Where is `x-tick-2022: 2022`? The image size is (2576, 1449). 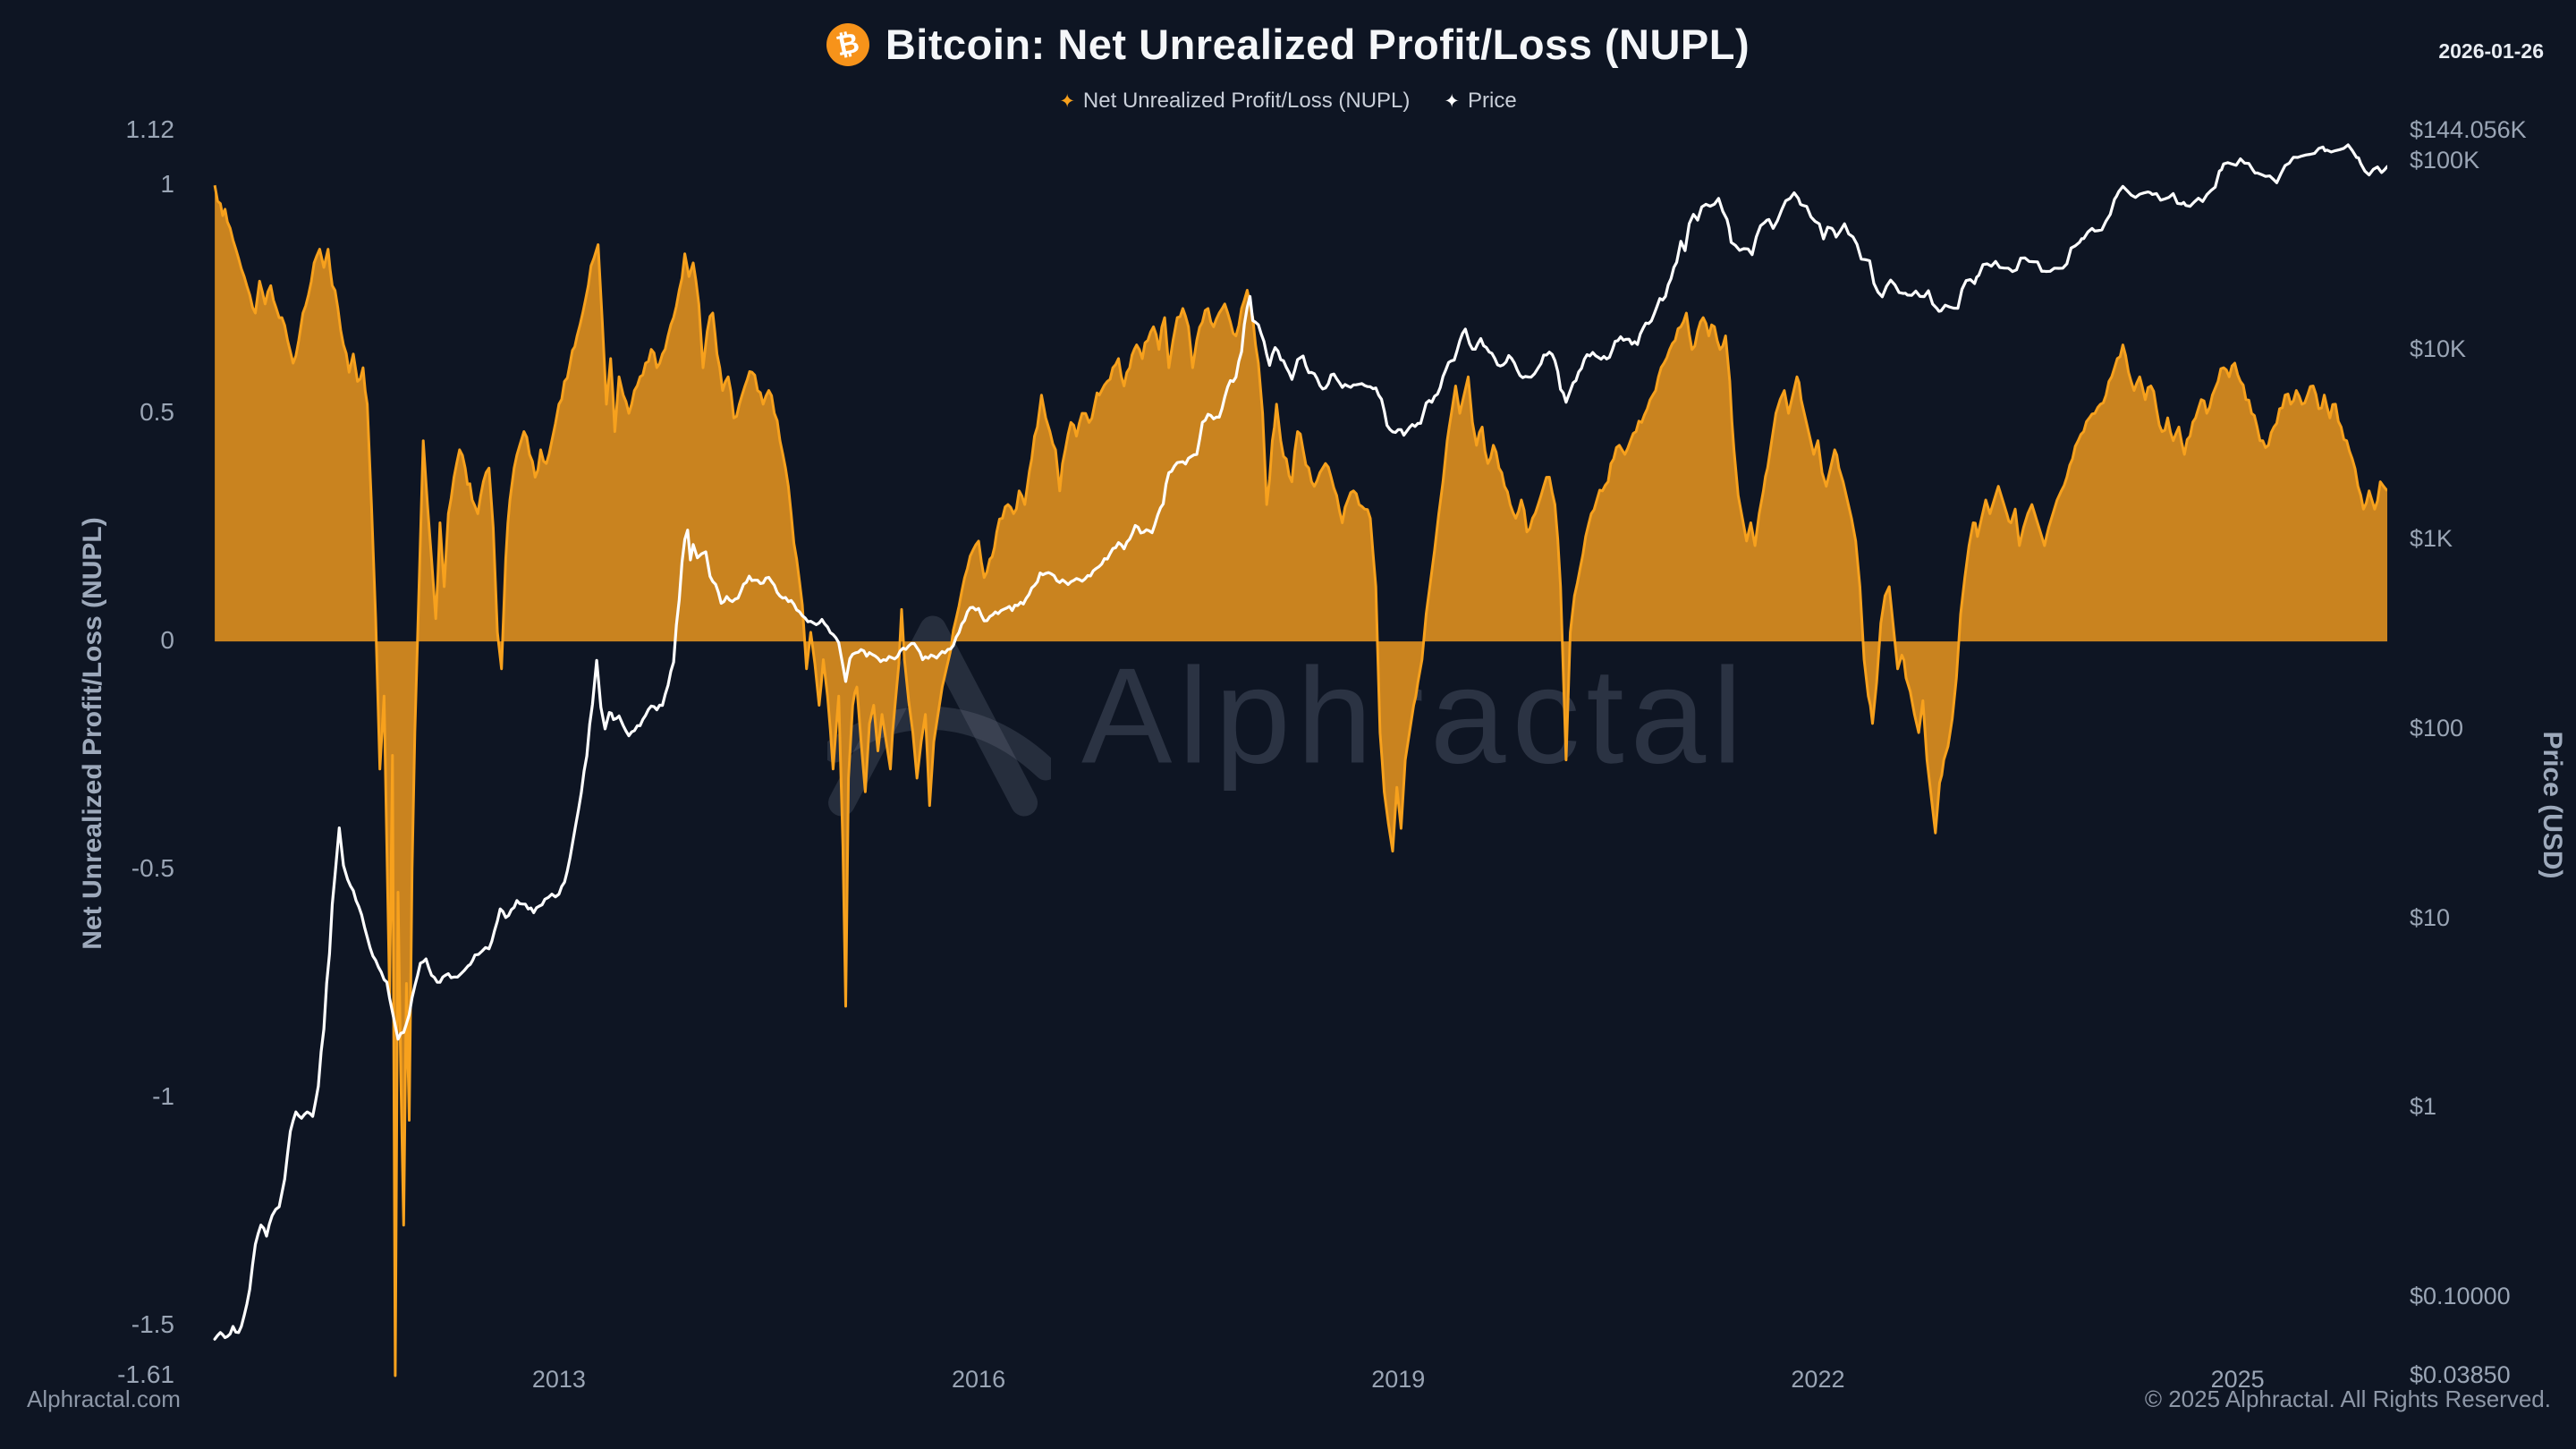
x-tick-2022: 2022 is located at coordinates (1818, 1379).